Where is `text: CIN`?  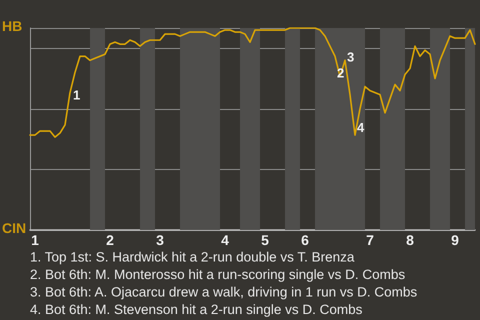
text: CIN is located at coordinates (14, 228).